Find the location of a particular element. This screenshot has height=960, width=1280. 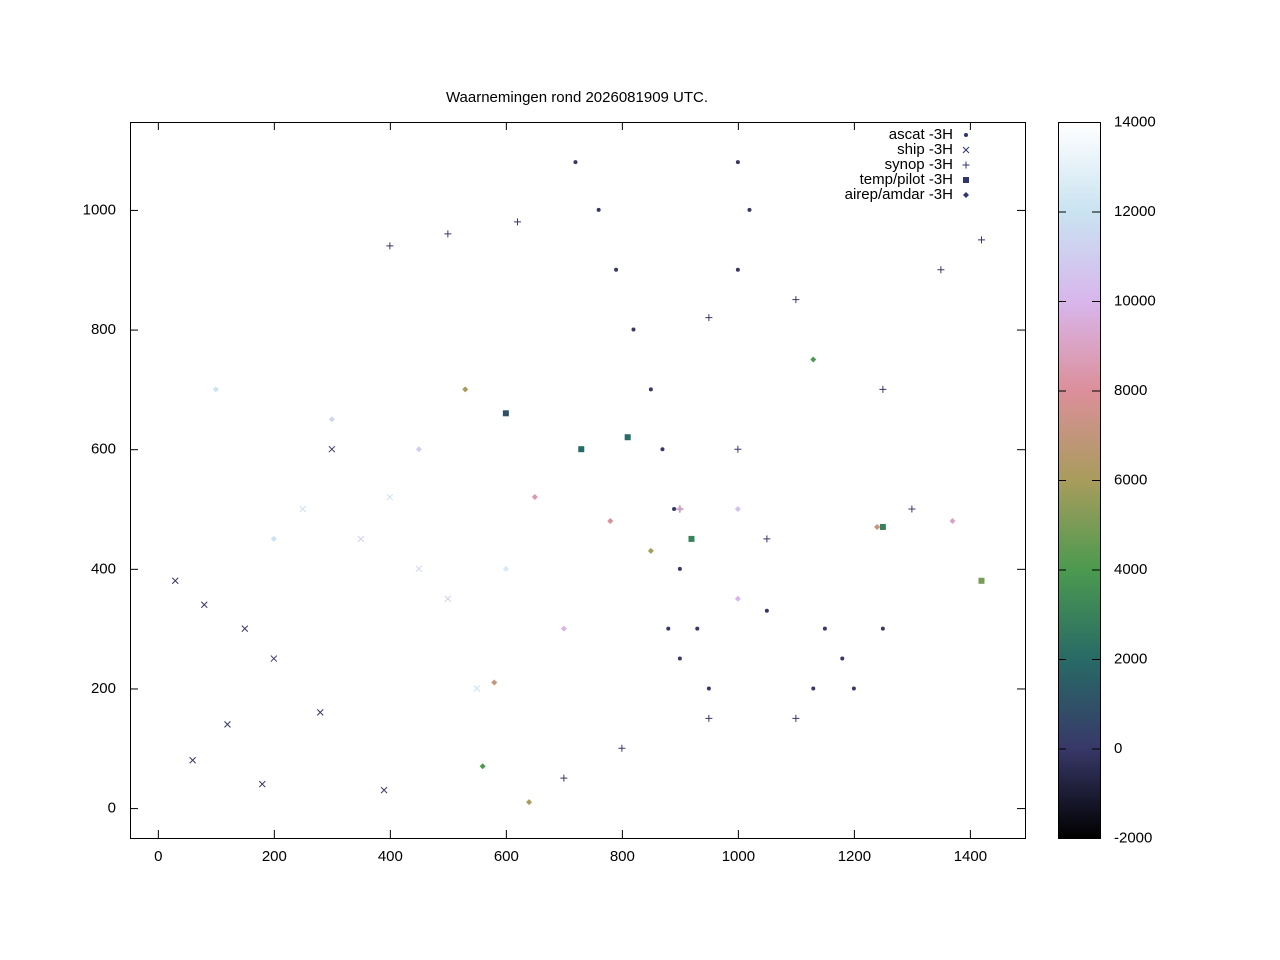

colorbar-tick-label: 2000 is located at coordinates (1130, 658).